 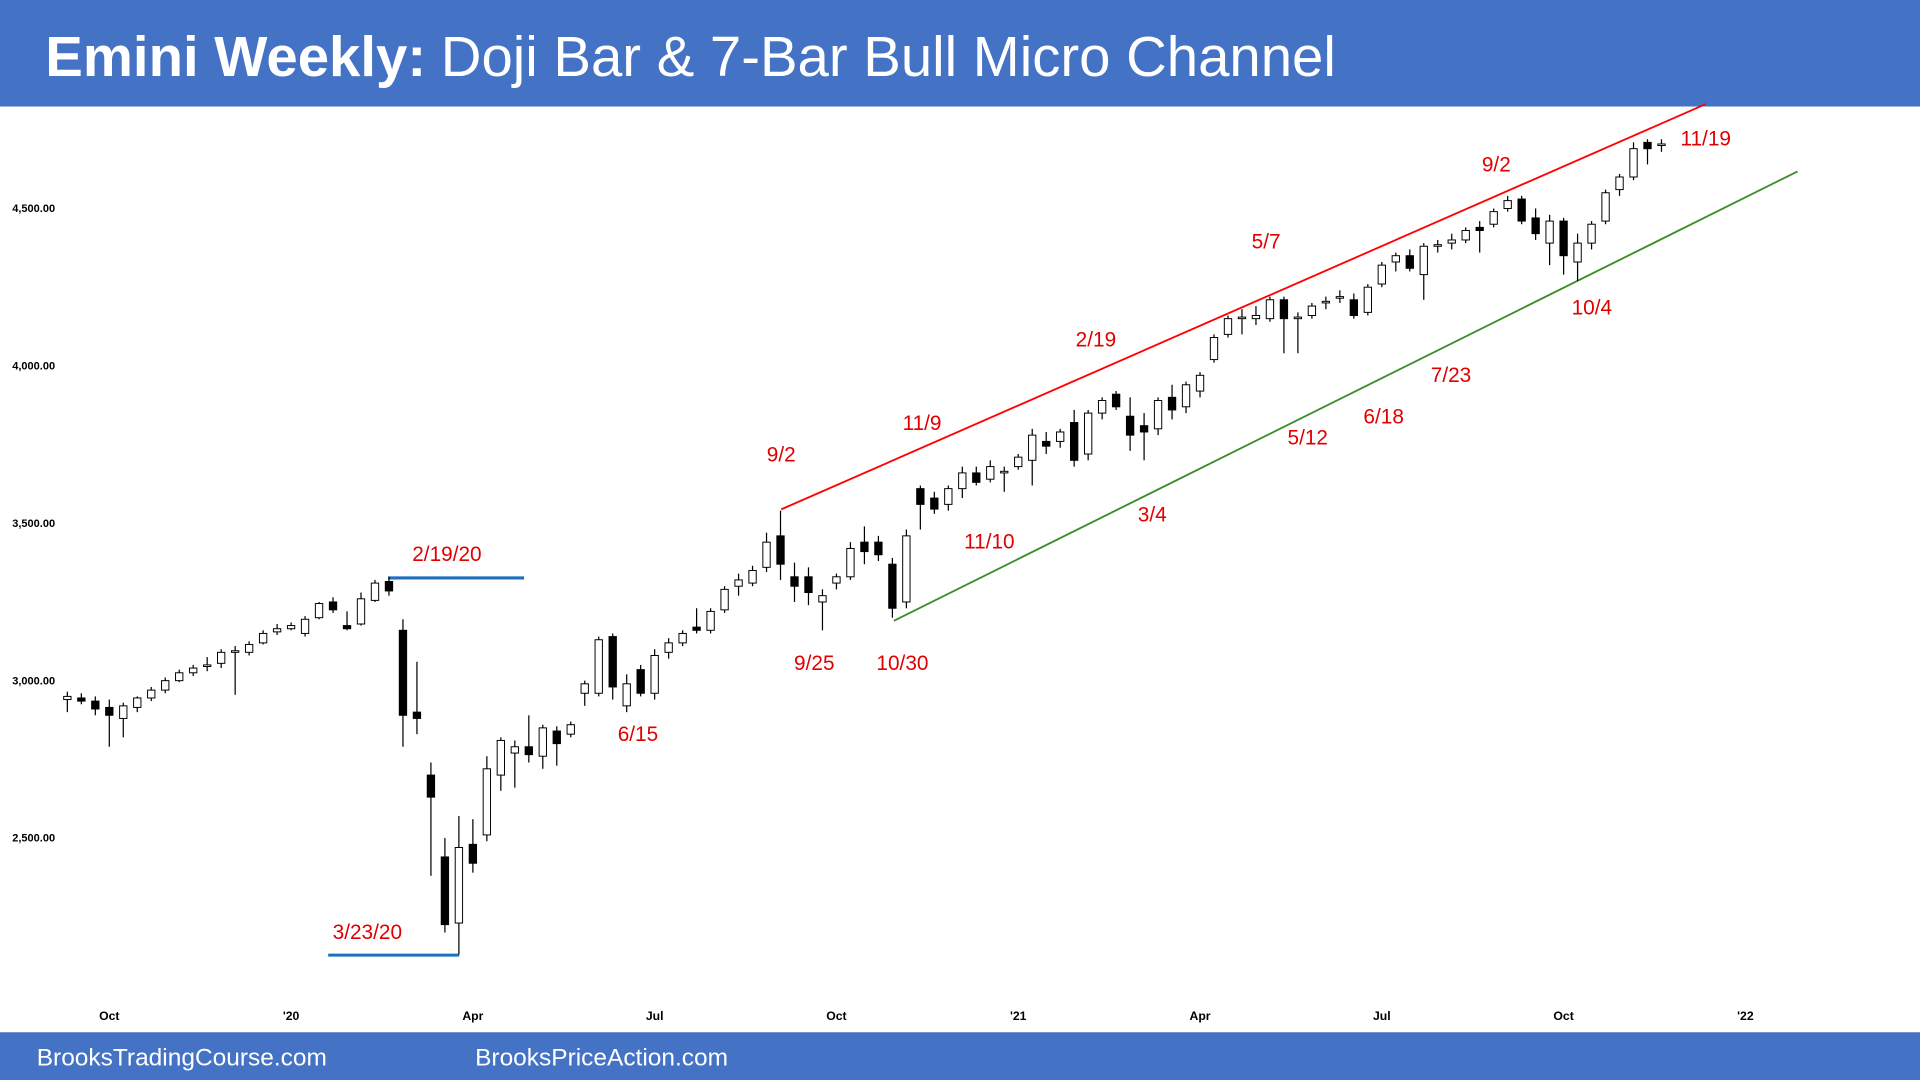 I want to click on title-lead: Emini Weekly:, so click(x=235, y=56).